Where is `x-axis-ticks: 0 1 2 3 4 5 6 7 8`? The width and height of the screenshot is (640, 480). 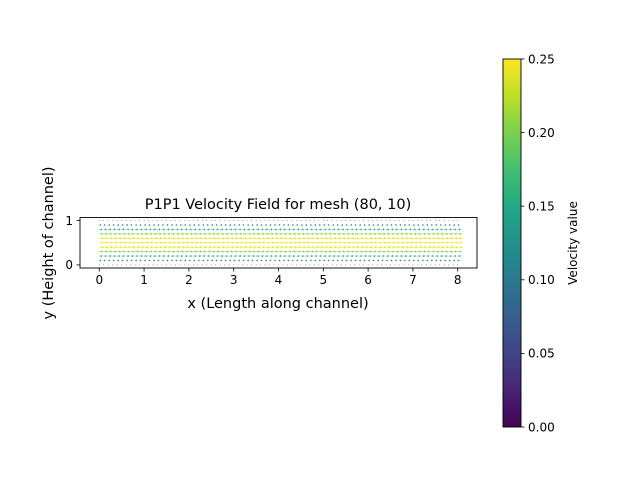 x-axis-ticks: 0 1 2 3 4 5 6 7 8 is located at coordinates (278, 277).